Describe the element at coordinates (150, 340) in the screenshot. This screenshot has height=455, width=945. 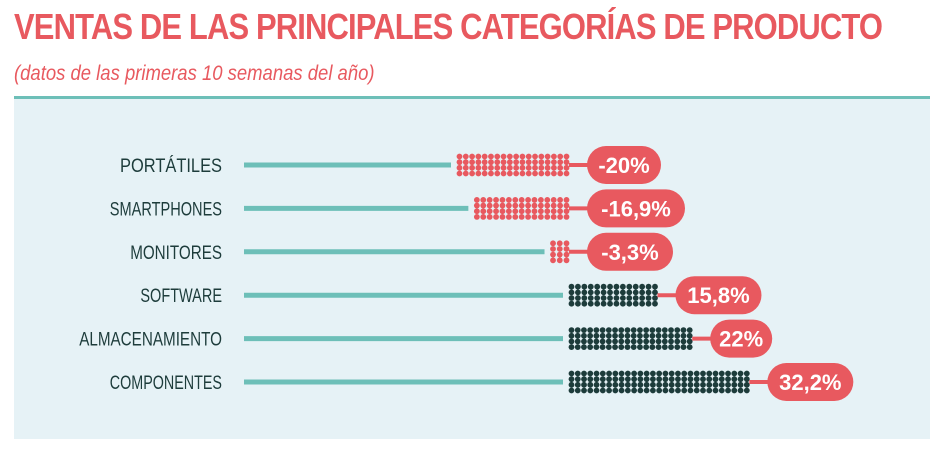
I see `category-label: ALMACENAMIENTO` at that location.